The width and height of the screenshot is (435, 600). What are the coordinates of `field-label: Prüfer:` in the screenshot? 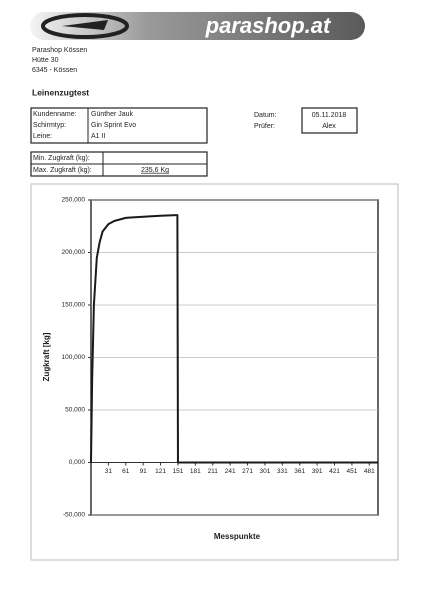 It's located at (264, 126).